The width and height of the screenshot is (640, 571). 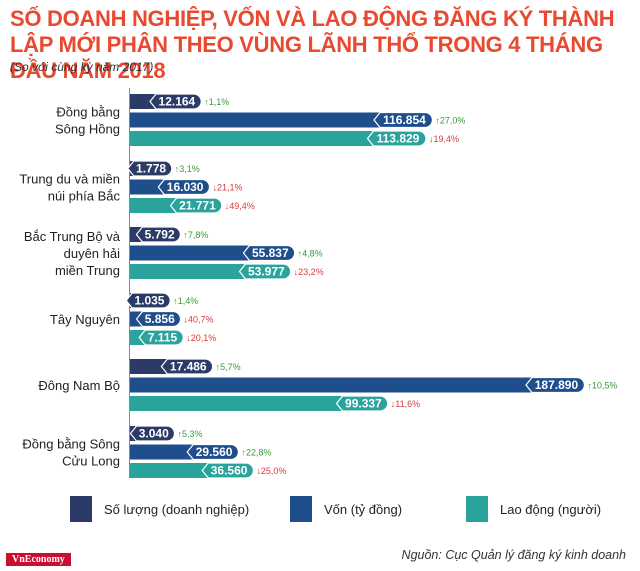 What do you see at coordinates (69, 178) in the screenshot?
I see `category-label-line: Trung du và miền` at bounding box center [69, 178].